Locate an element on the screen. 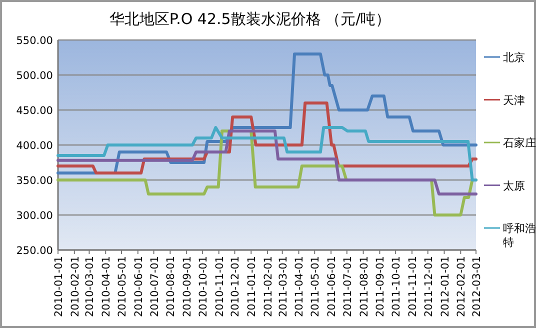 The width and height of the screenshot is (537, 332). x-tick-label: 2011-07-01 is located at coordinates (348, 287).